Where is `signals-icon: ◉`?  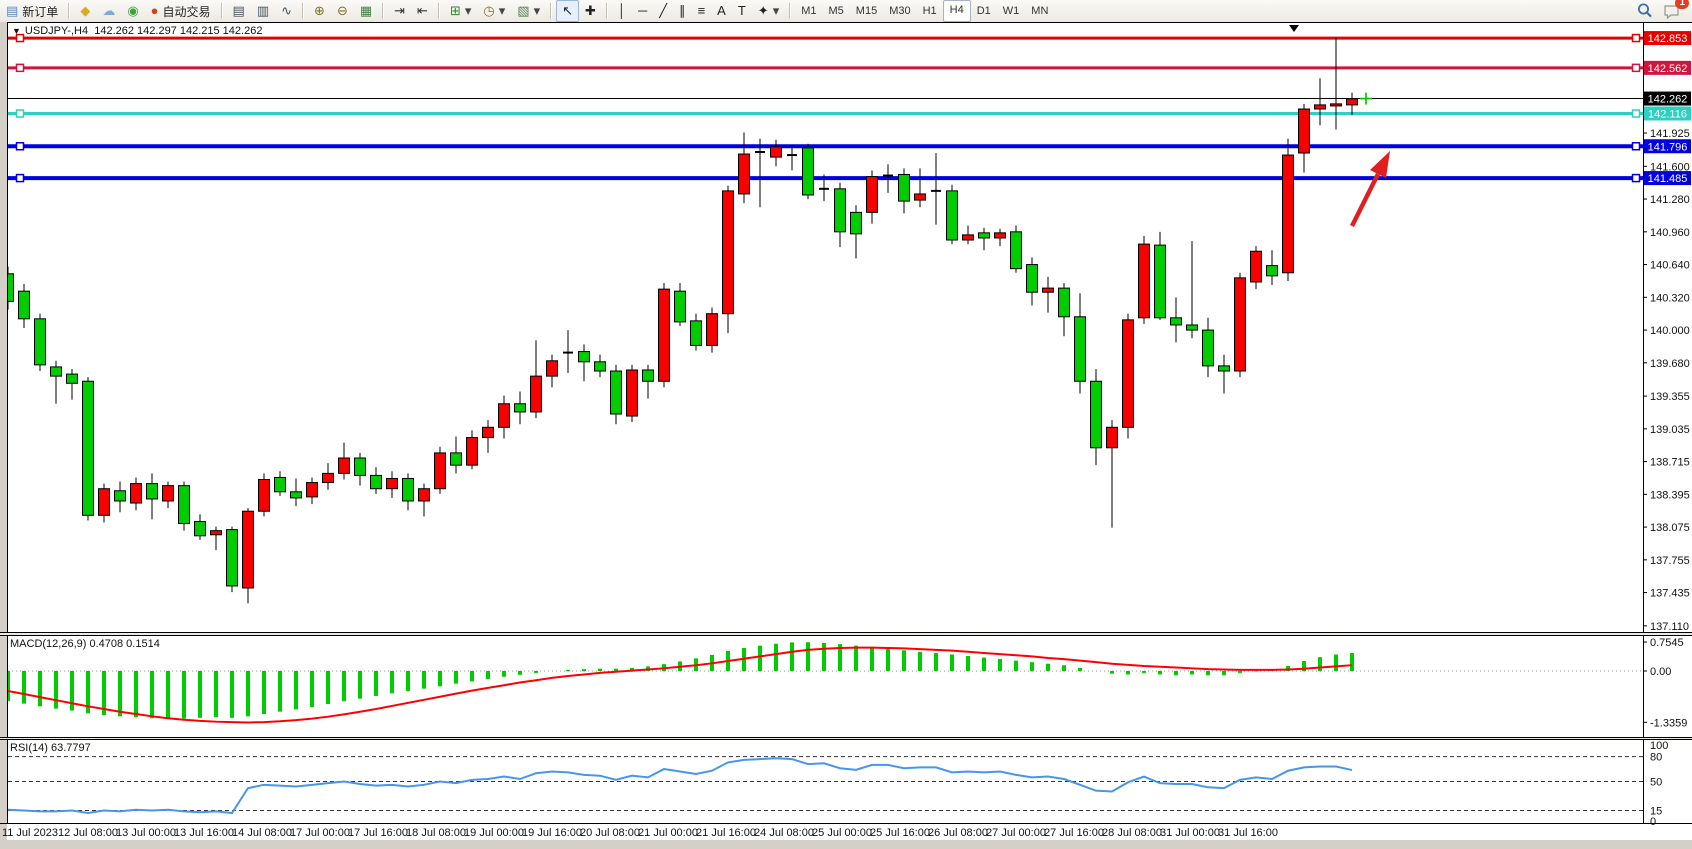 signals-icon: ◉ is located at coordinates (133, 10).